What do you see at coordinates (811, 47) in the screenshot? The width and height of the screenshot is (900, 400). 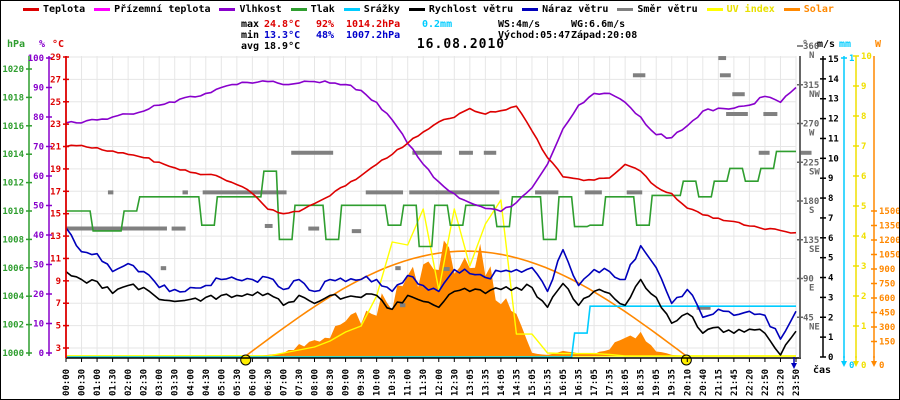 I see `axis-tick-label: 360` at bounding box center [811, 47].